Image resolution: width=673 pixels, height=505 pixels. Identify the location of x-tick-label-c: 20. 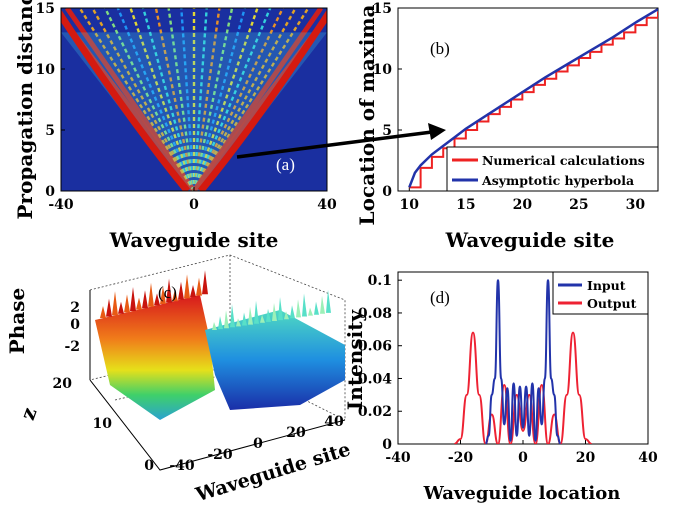
(296, 433).